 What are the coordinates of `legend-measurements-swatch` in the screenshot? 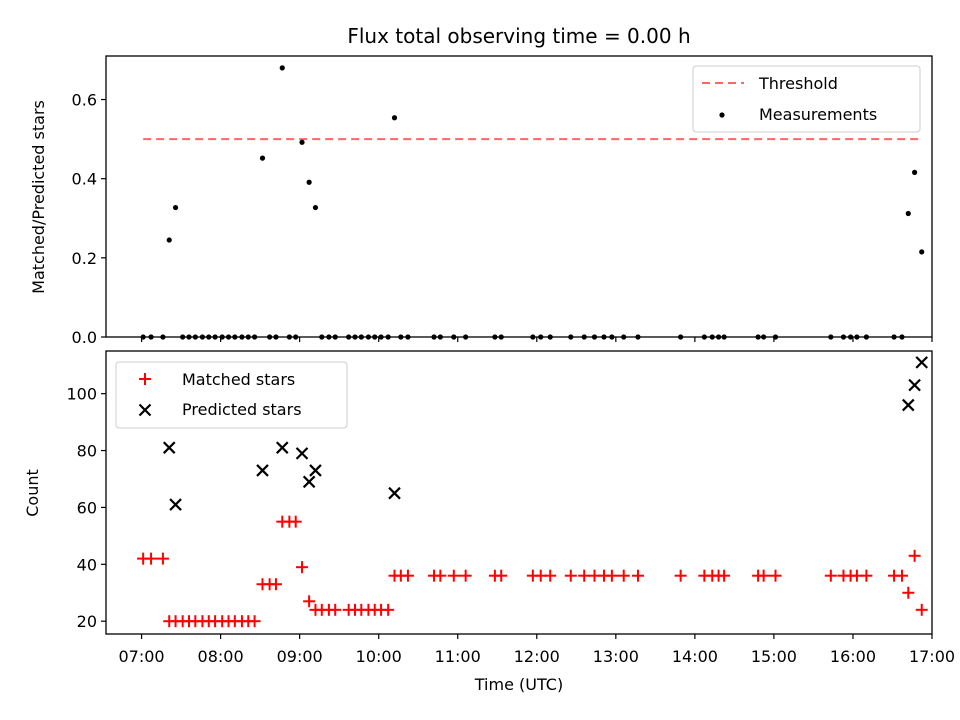 It's located at (722, 115).